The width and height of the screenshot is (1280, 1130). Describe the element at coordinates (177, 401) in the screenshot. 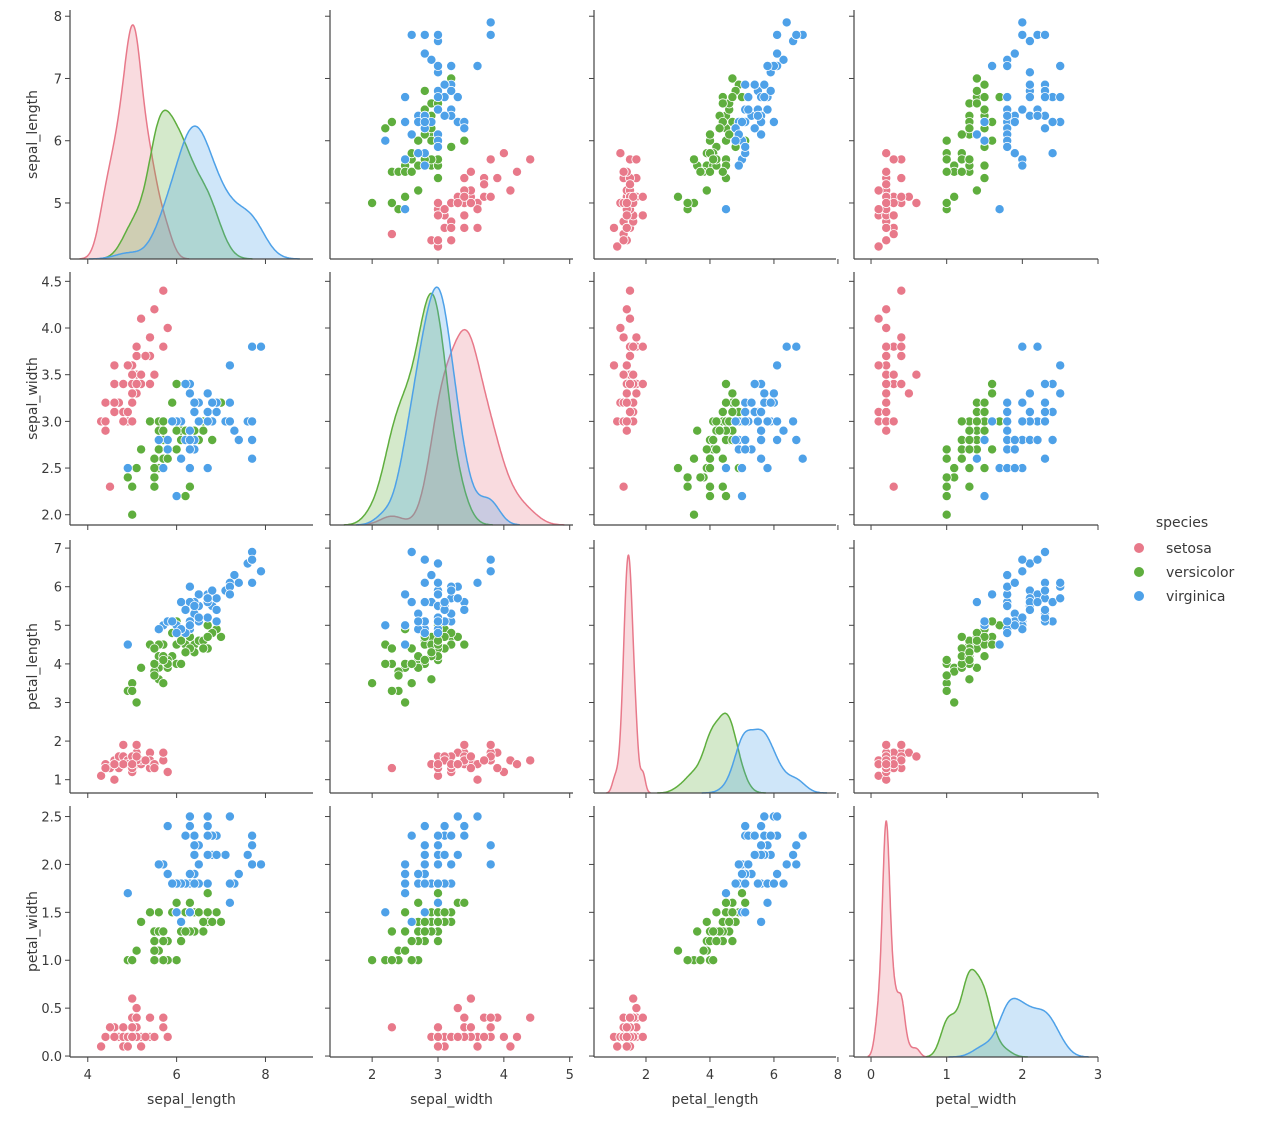

I see `subplot-sepal_width-vs-sepal_length: 2.0 2.5 3.0 3.5 4.0 4.5` at that location.